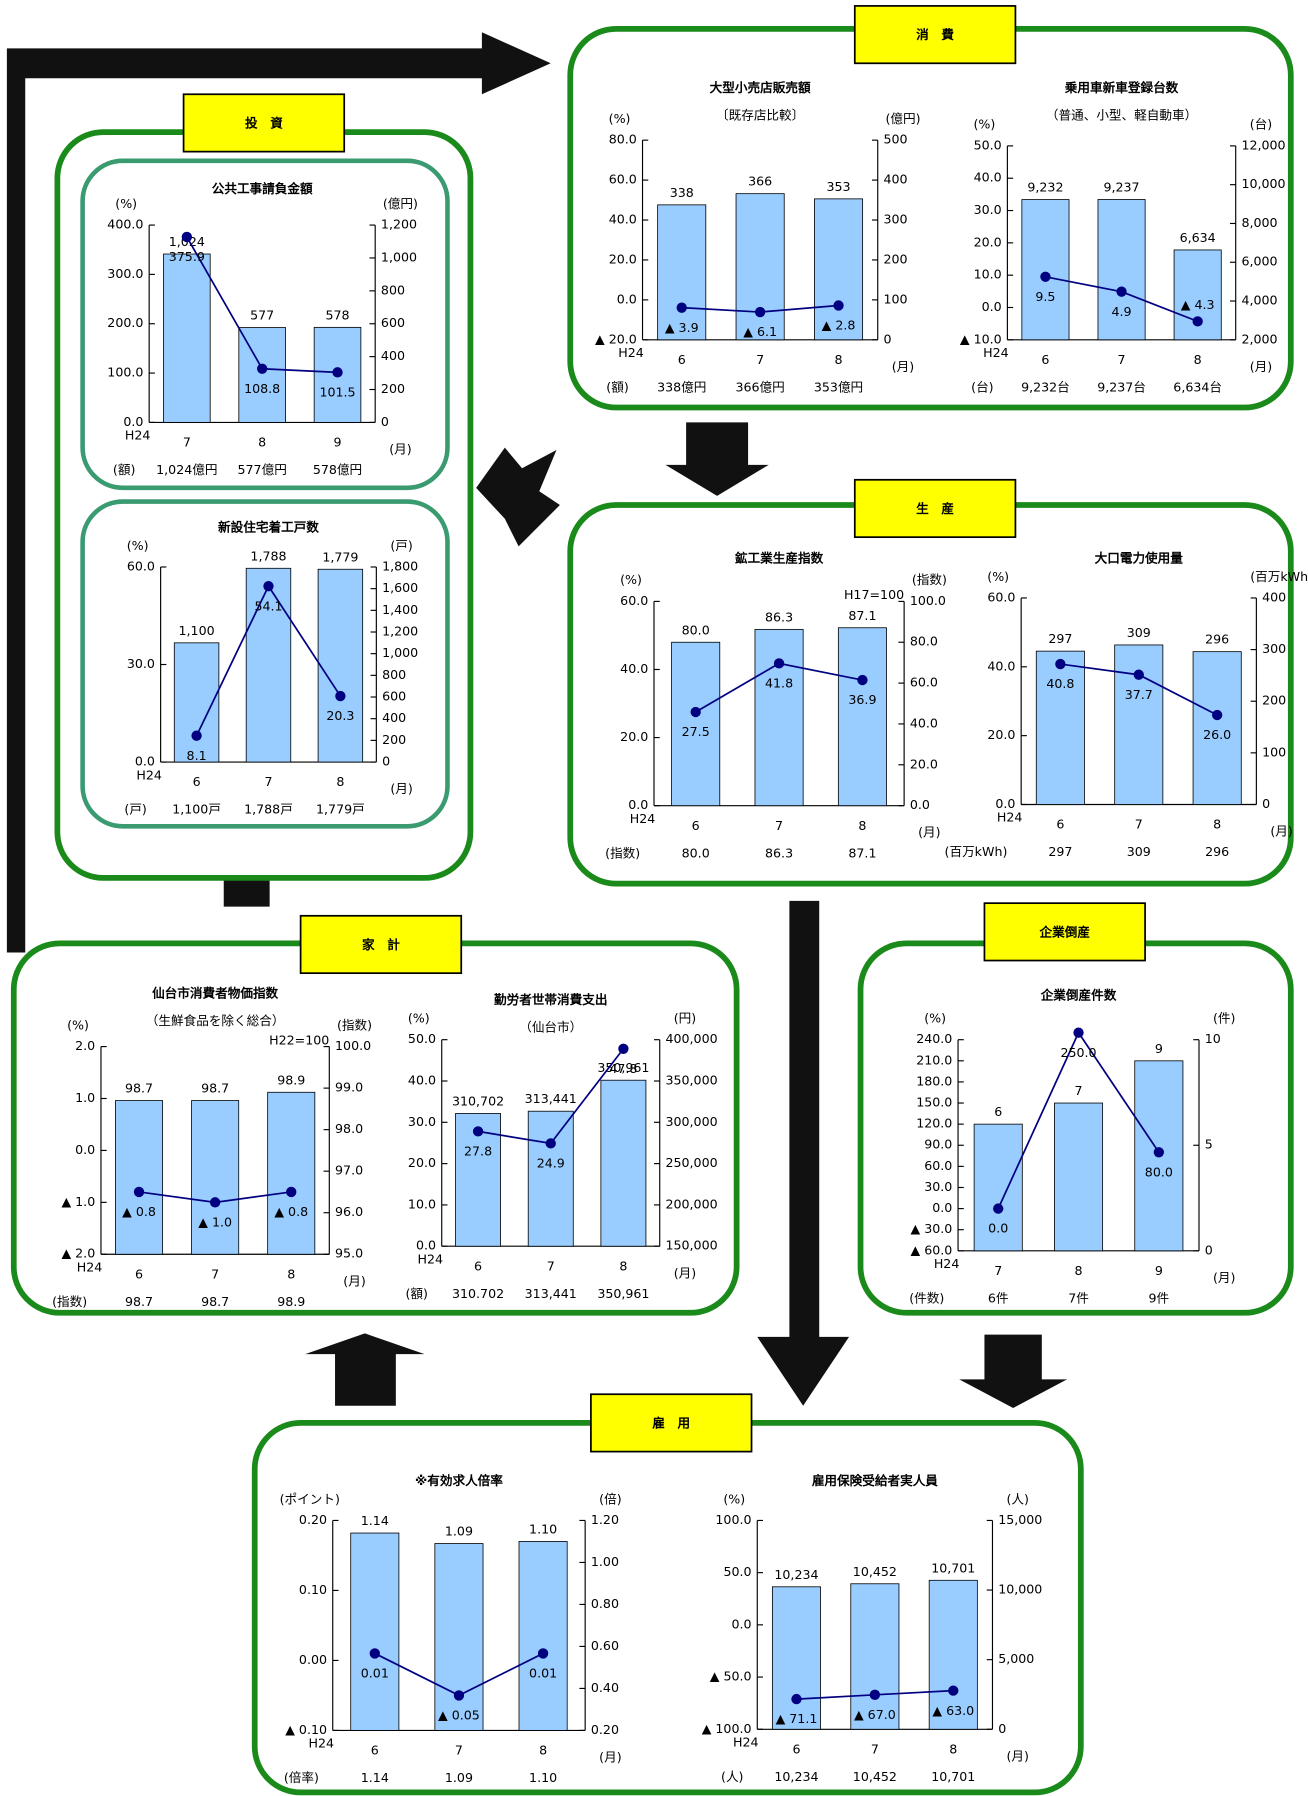 This screenshot has width=1308, height=1796. Describe the element at coordinates (1045, 296) in the screenshot. I see `value-label: 9.5` at that location.